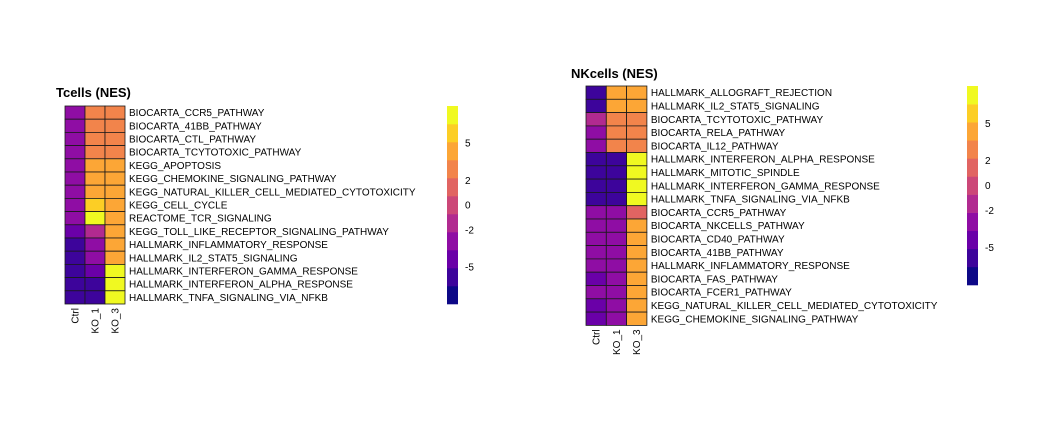  What do you see at coordinates (637, 145) in the screenshot?
I see `nkcells-cell-r5-c3` at bounding box center [637, 145].